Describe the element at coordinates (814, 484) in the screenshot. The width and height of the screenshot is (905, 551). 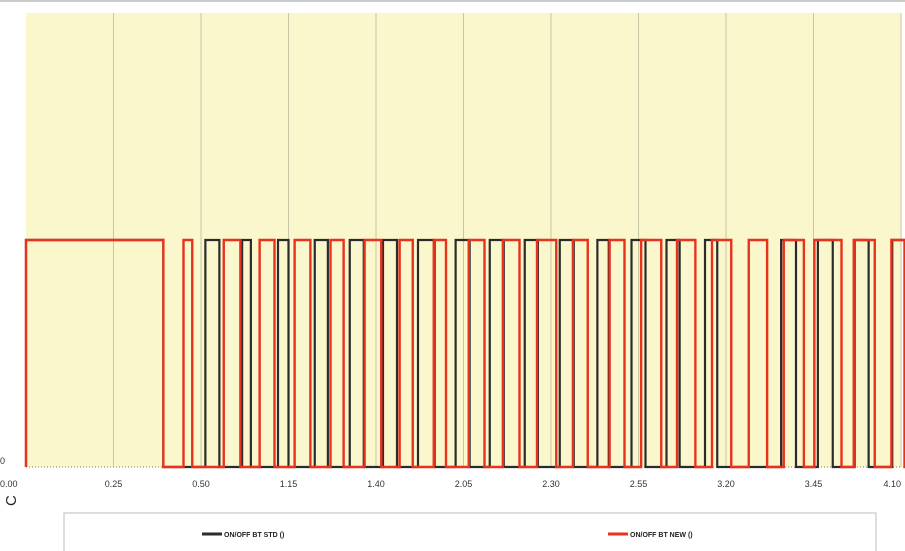
I see `x-tick-label: 3.45` at that location.